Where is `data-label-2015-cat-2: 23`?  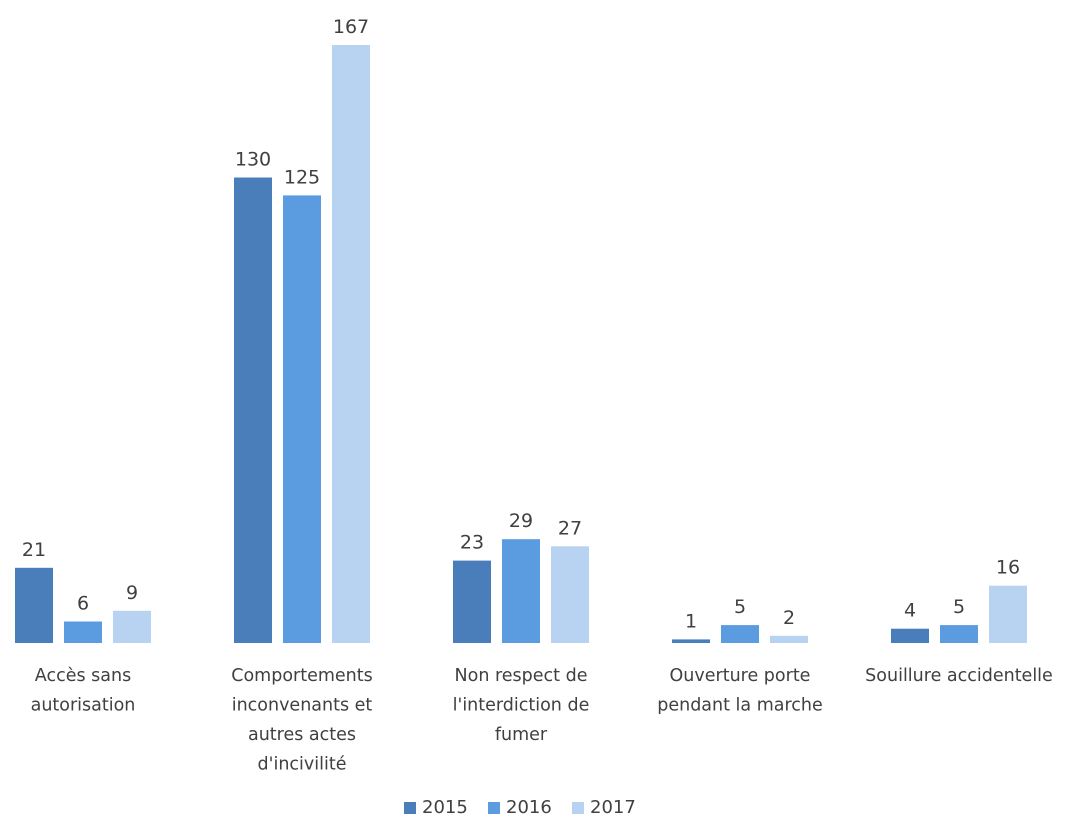
data-label-2015-cat-2: 23 is located at coordinates (472, 543).